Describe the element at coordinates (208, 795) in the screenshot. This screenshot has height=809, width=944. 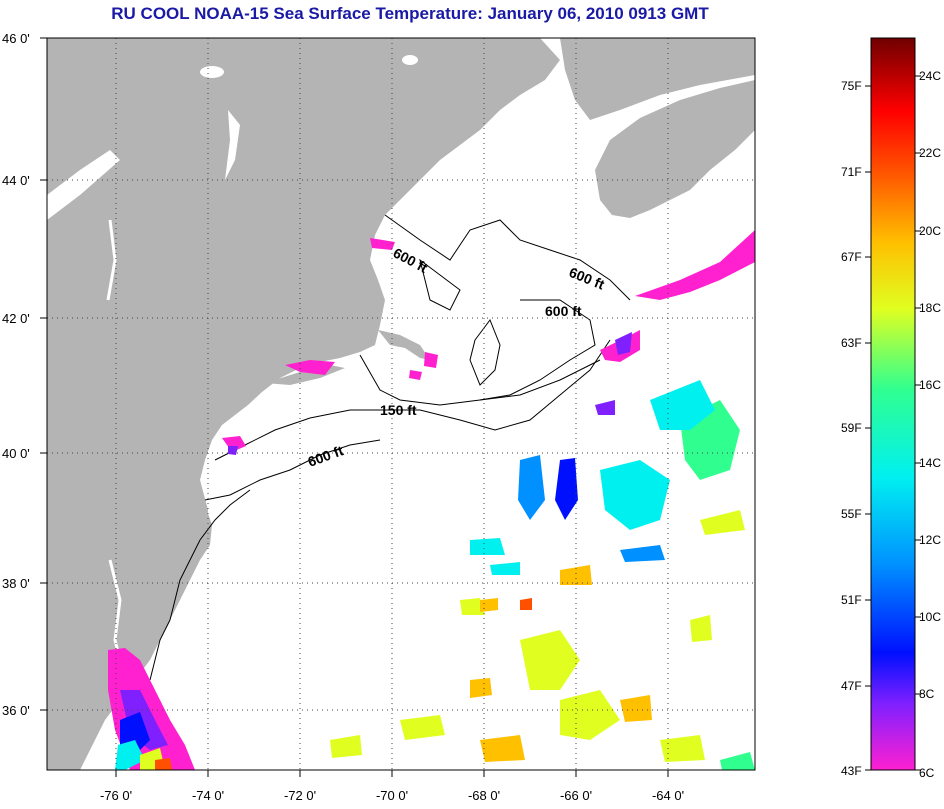
I see `lon-label: -74 0'` at that location.